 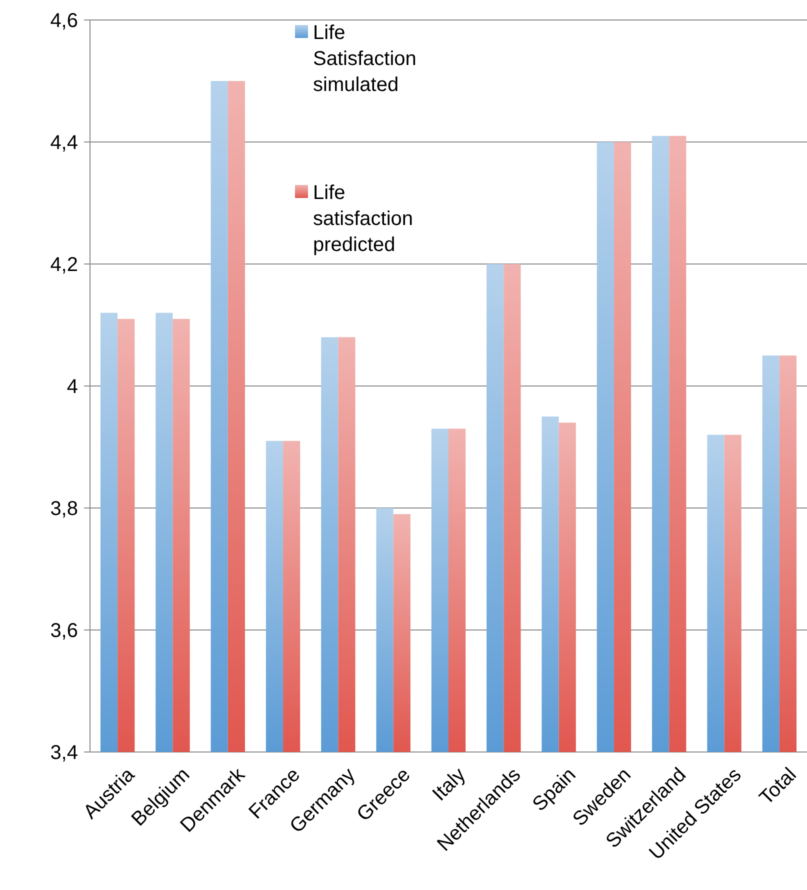 What do you see at coordinates (64, 509) in the screenshot?
I see `y-tick-label: 3,8` at bounding box center [64, 509].